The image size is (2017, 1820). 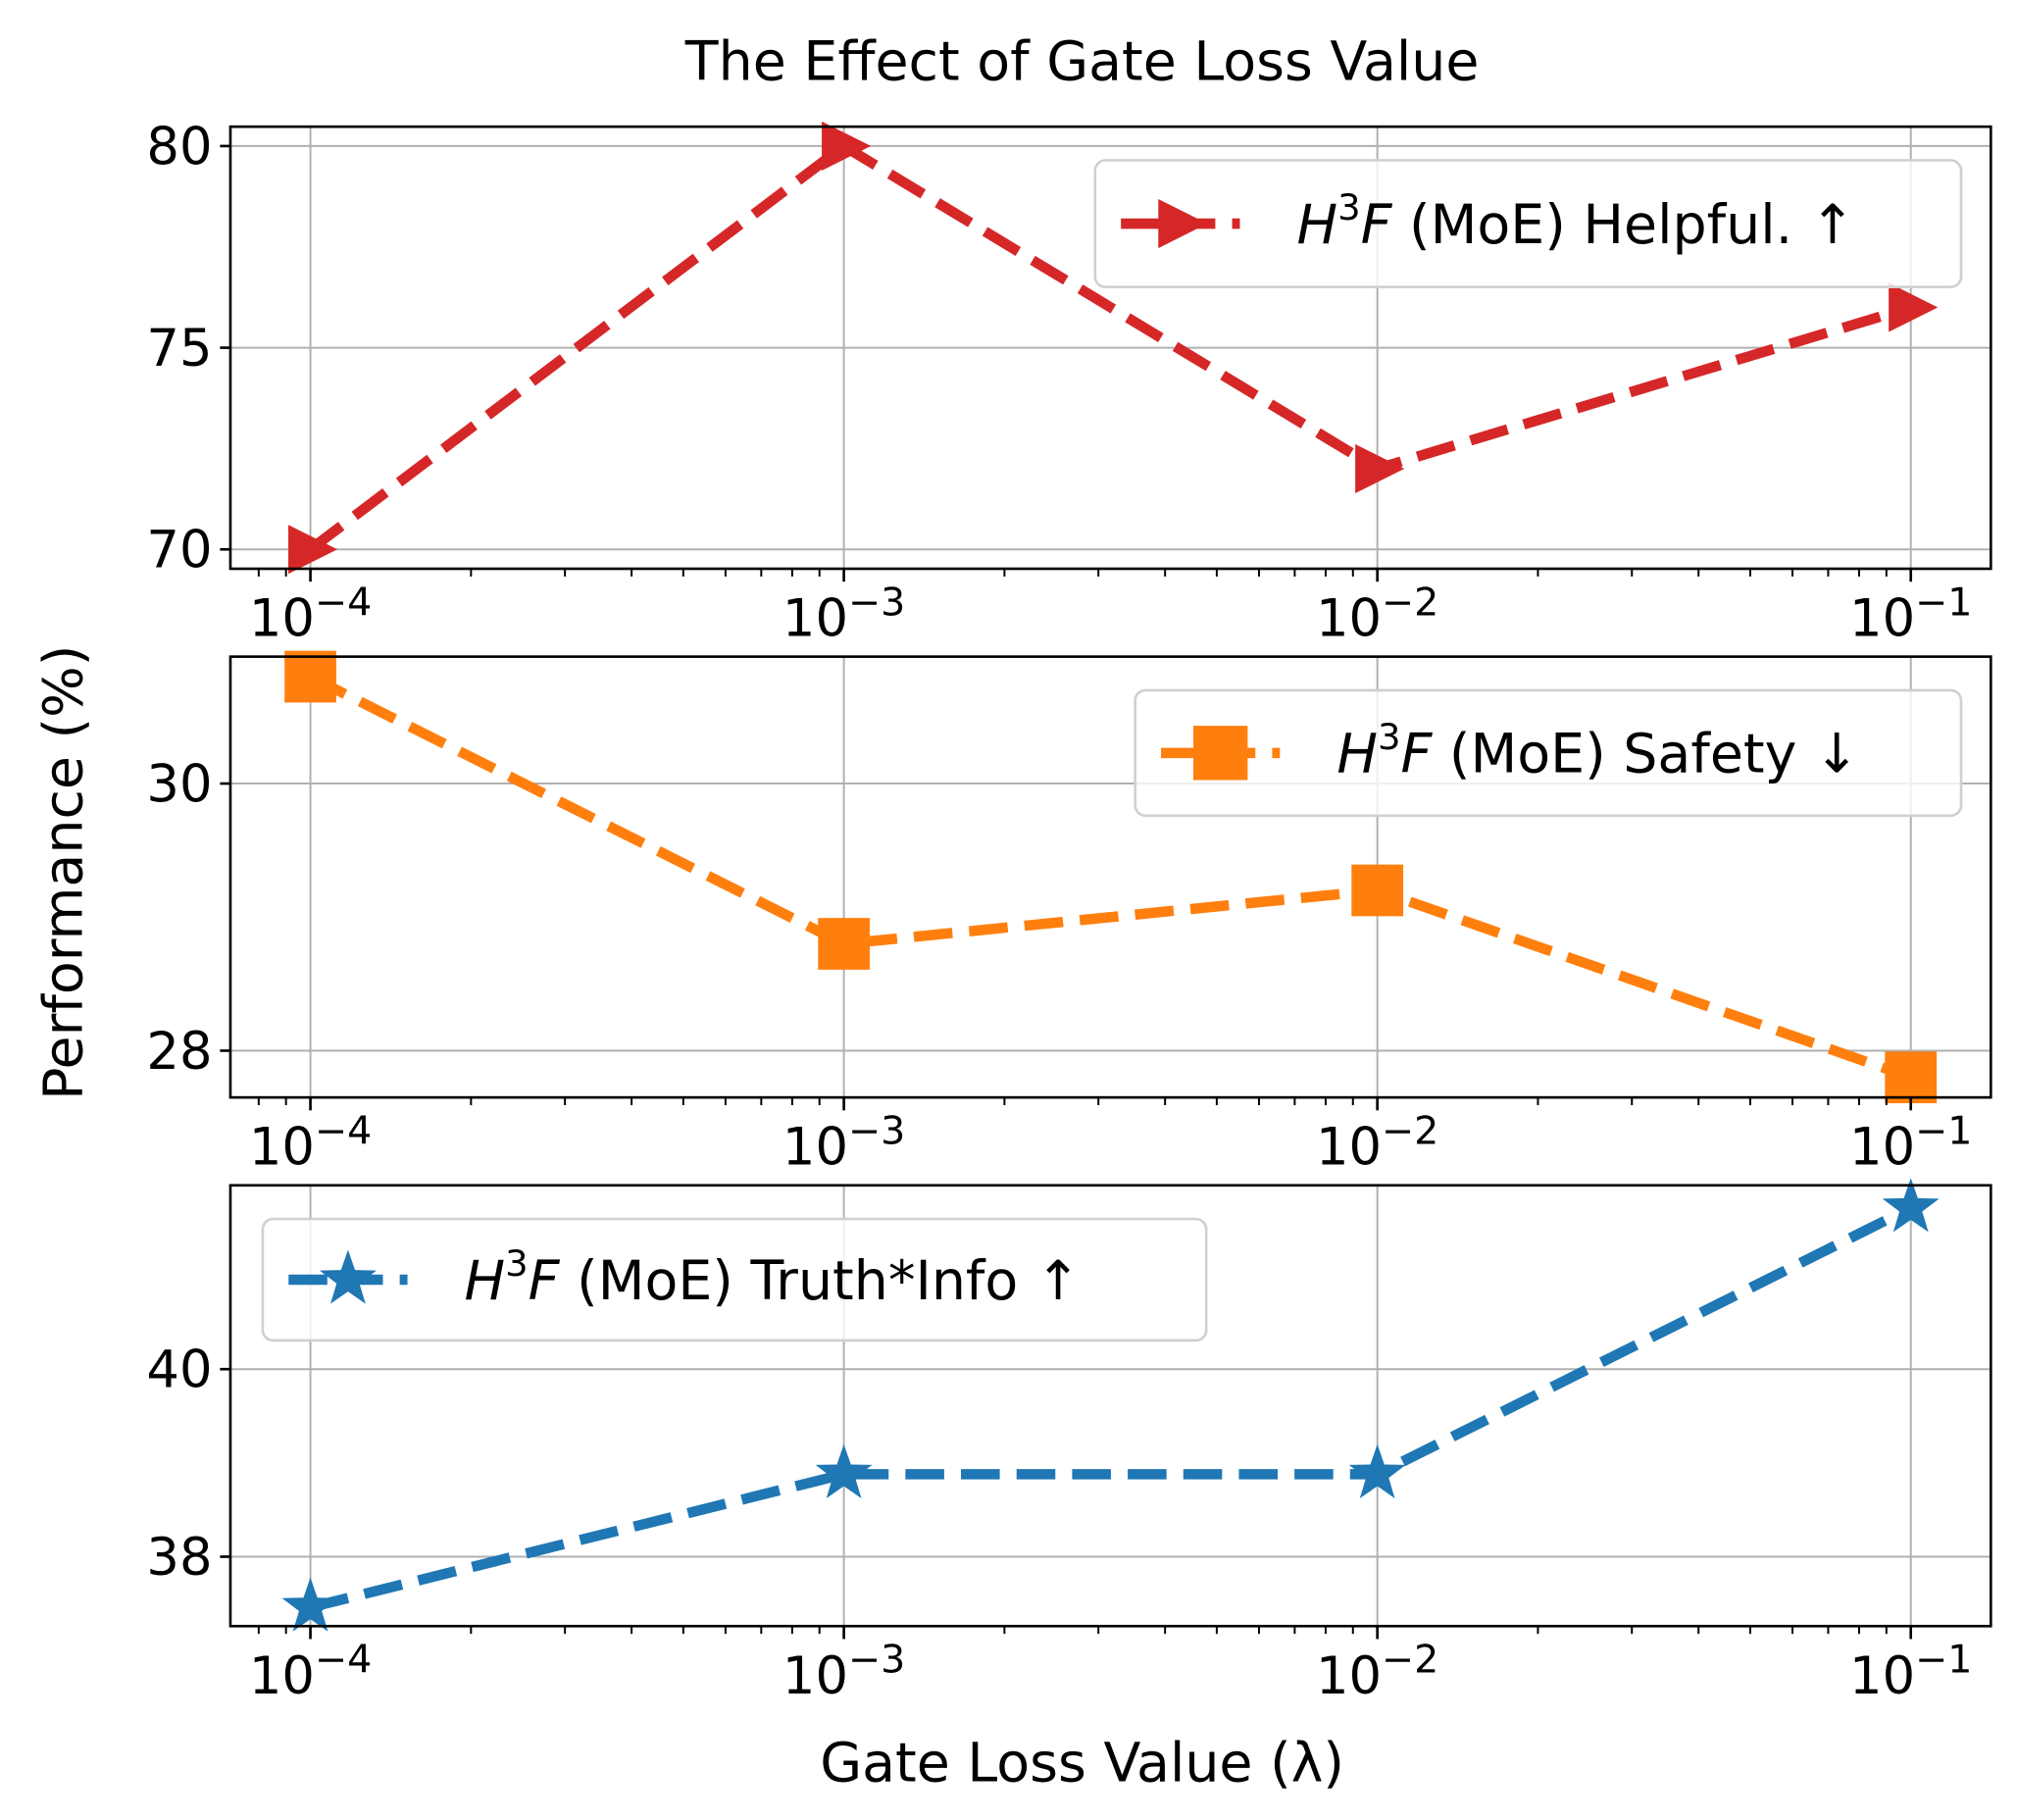 What do you see at coordinates (1082, 1763) in the screenshot?
I see `x-axis-label: Gate Loss Value (λ)` at bounding box center [1082, 1763].